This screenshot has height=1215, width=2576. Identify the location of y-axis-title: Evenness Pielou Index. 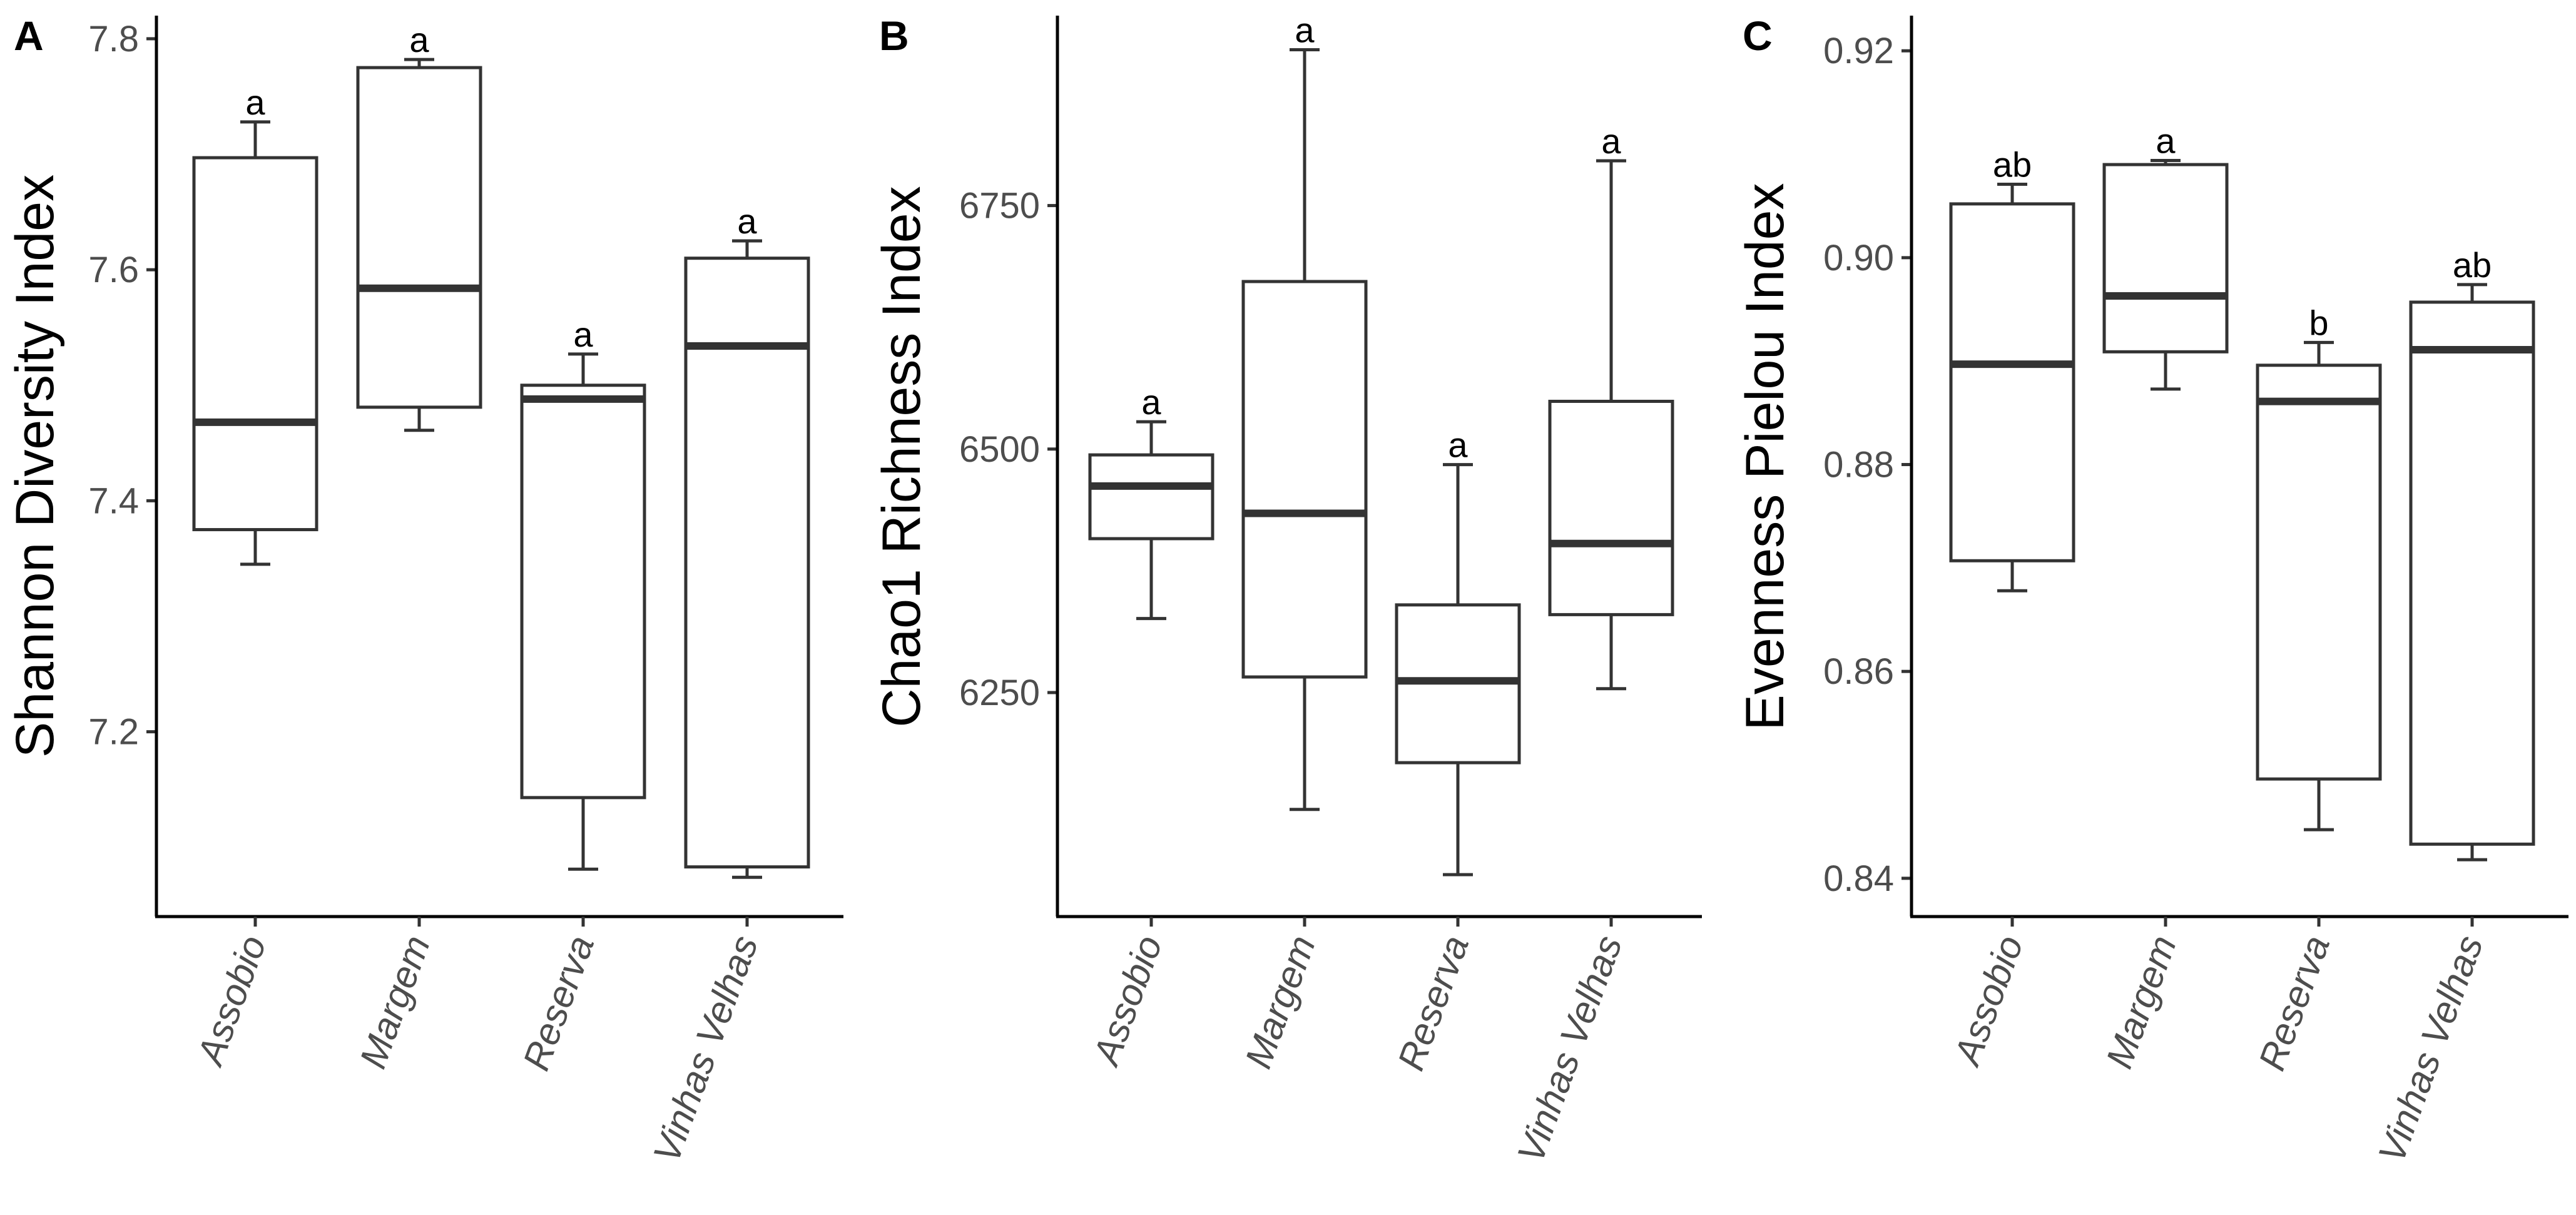
(1765, 457).